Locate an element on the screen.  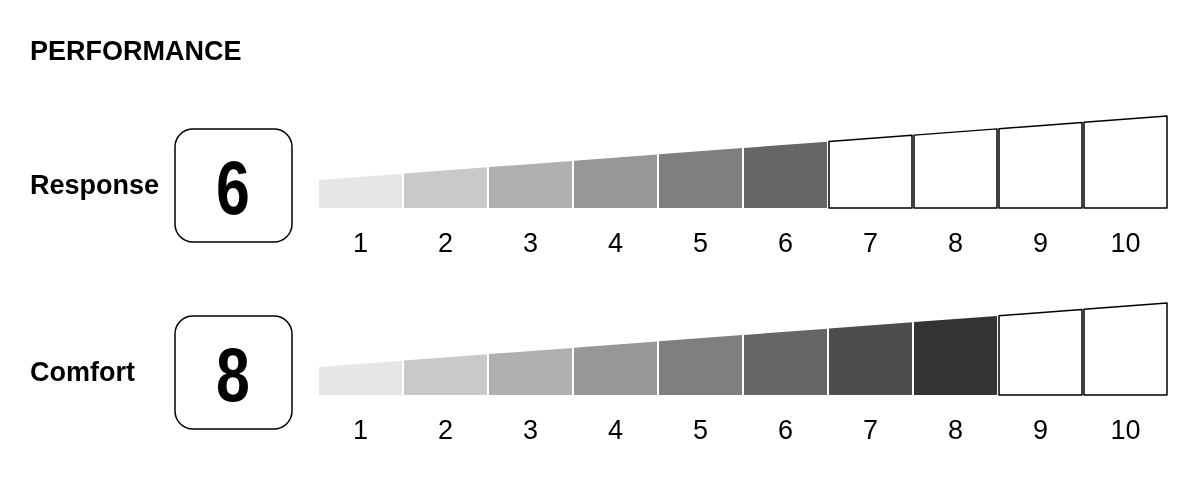
y-tick-label: Comfort is located at coordinates (82, 372).